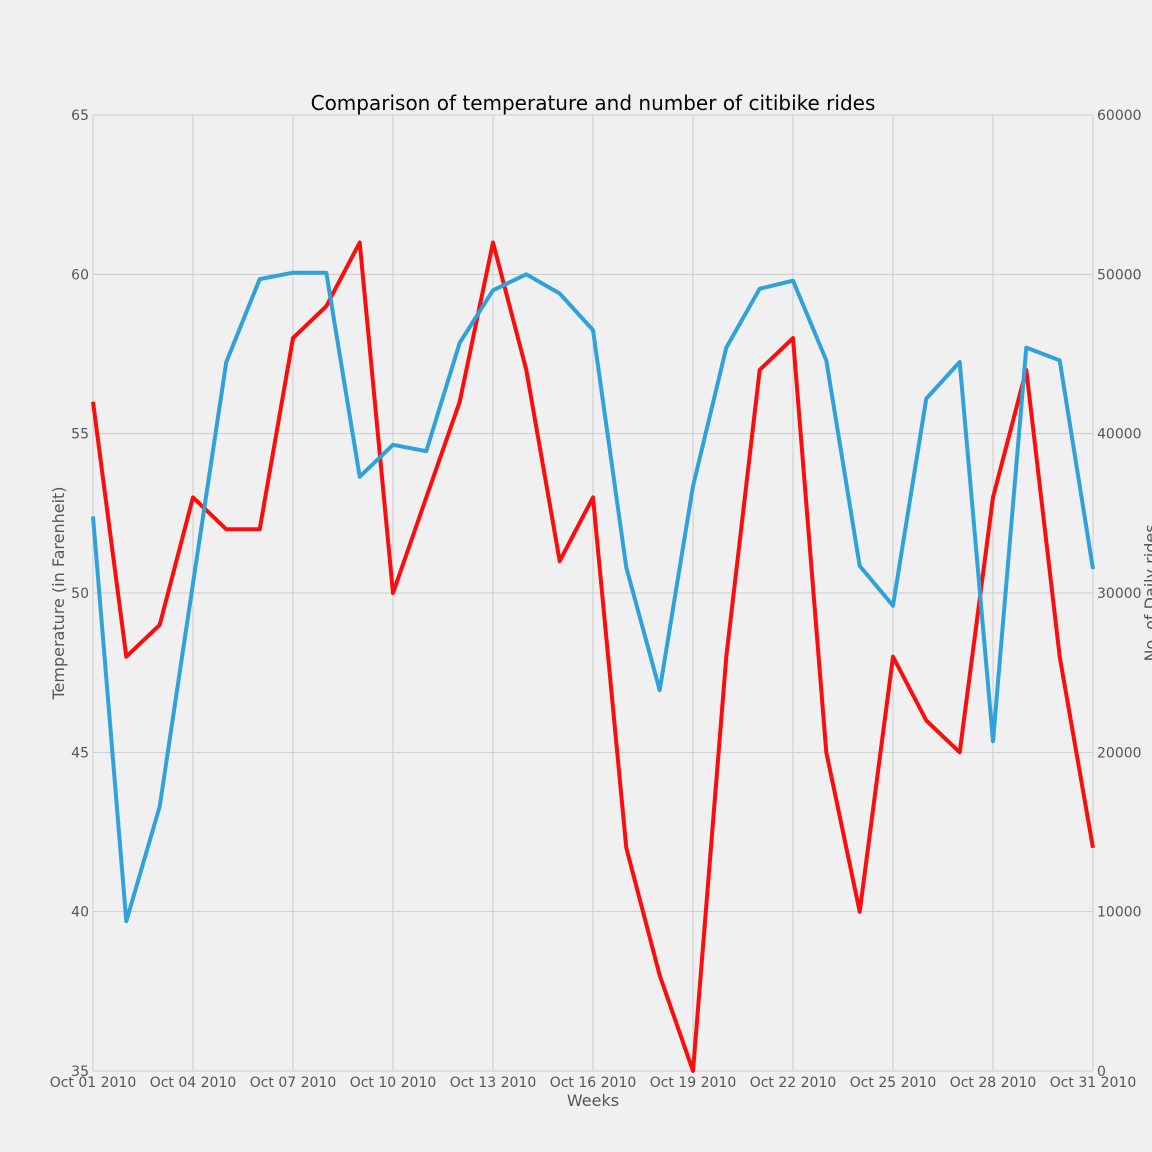 This screenshot has height=1152, width=1152. I want to click on x-axis-label: Weeks, so click(593, 1100).